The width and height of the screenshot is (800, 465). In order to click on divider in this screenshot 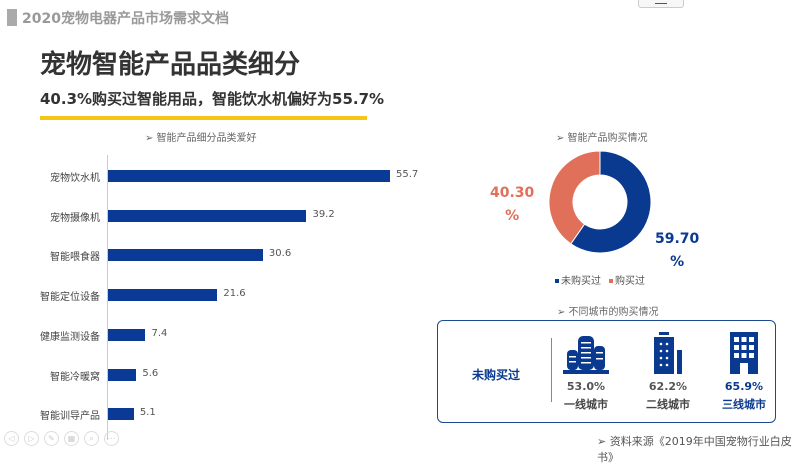, I will do `click(551, 370)`.